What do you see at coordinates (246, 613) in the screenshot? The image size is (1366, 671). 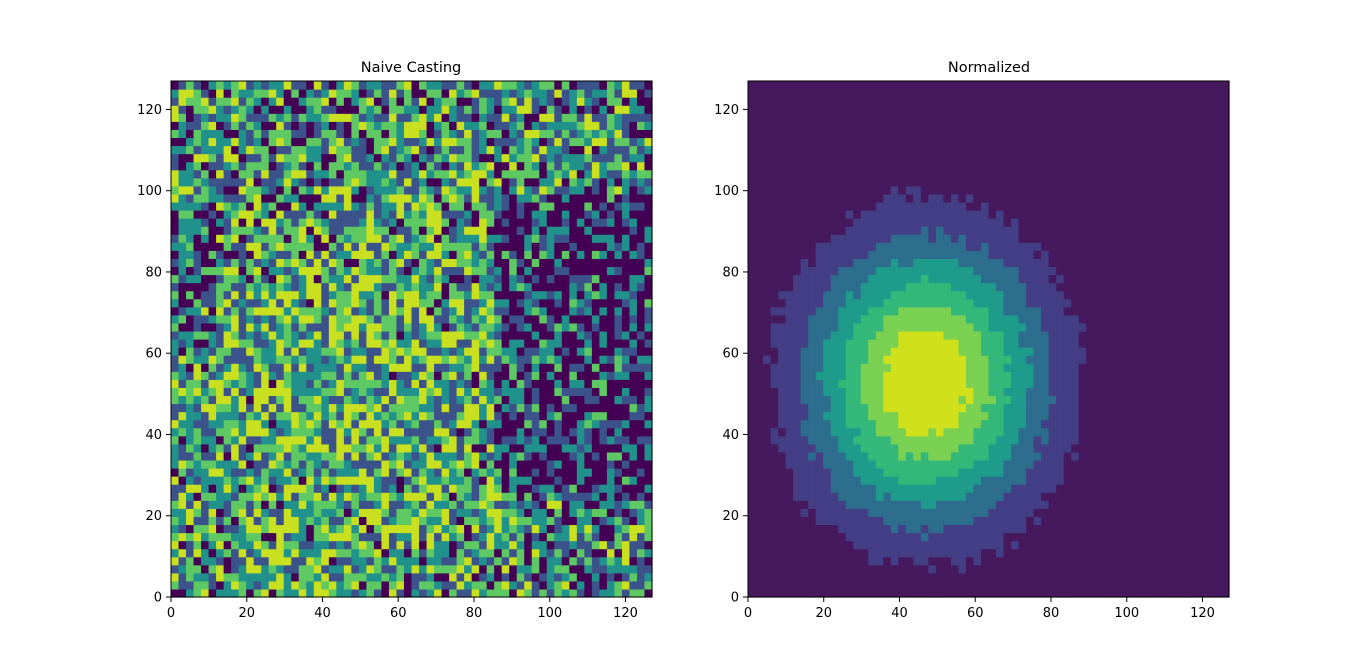 I see `x-tick-label: 20` at bounding box center [246, 613].